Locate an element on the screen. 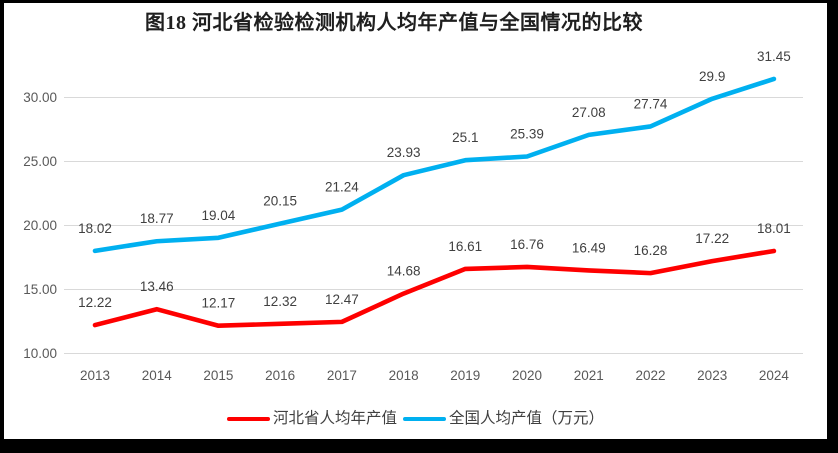  data-label: 12.17 is located at coordinates (219, 303).